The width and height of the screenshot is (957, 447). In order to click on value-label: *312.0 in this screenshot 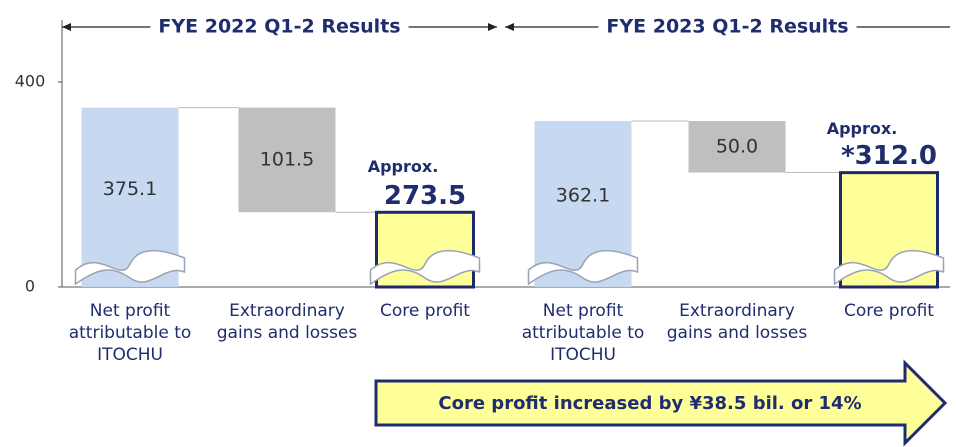, I will do `click(889, 156)`.